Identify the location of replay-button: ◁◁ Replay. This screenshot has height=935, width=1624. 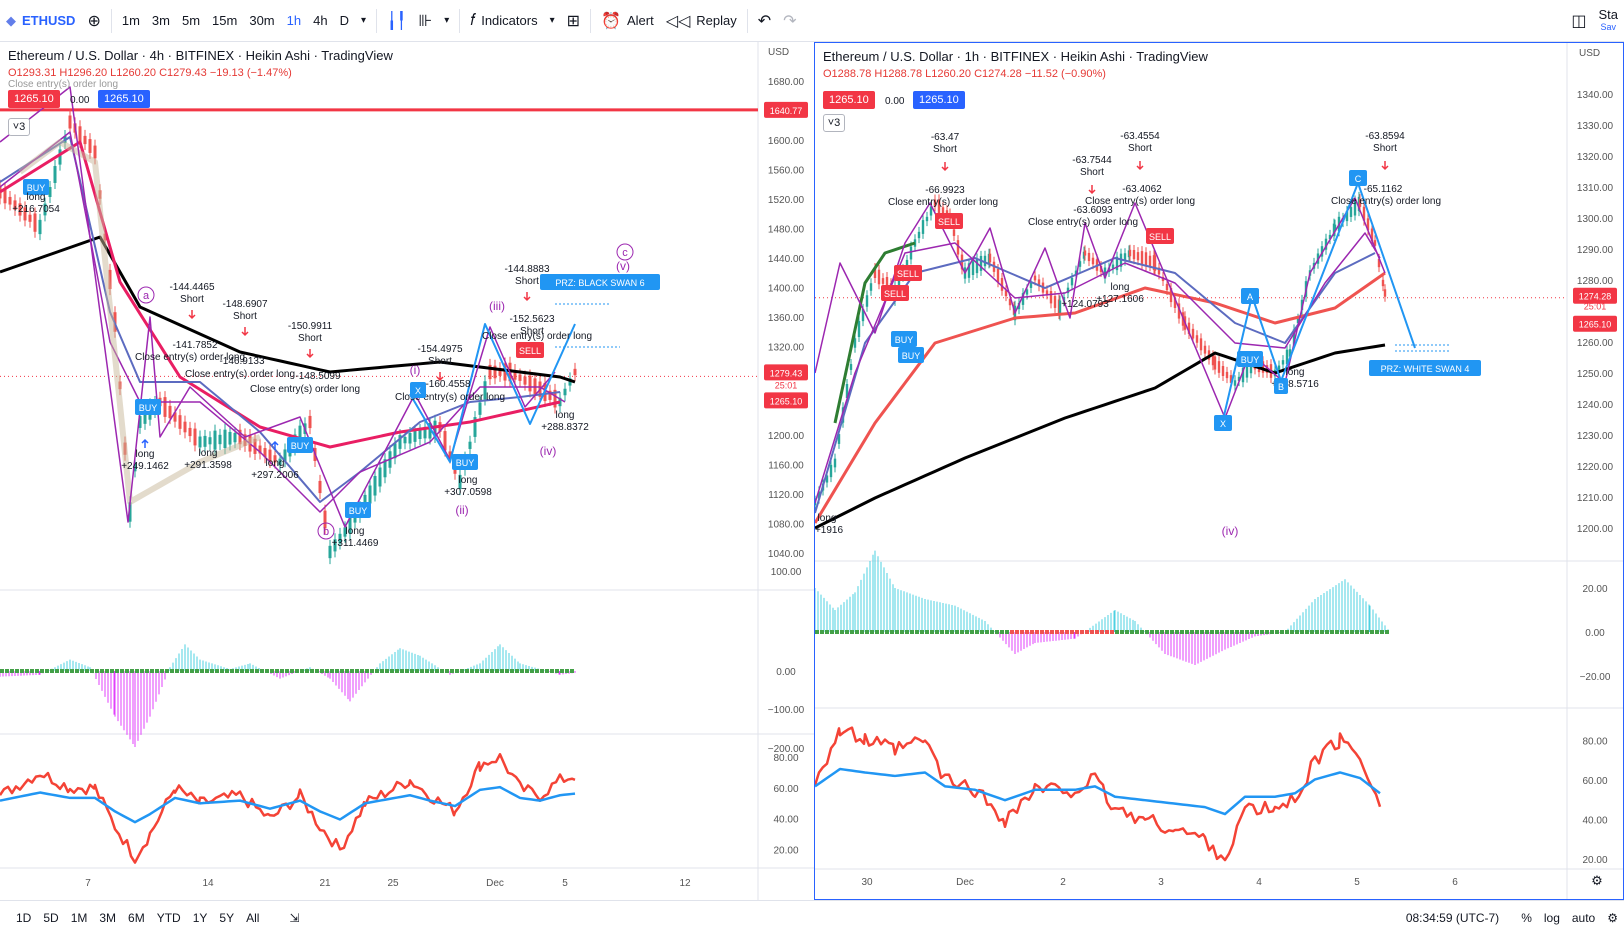
(701, 21).